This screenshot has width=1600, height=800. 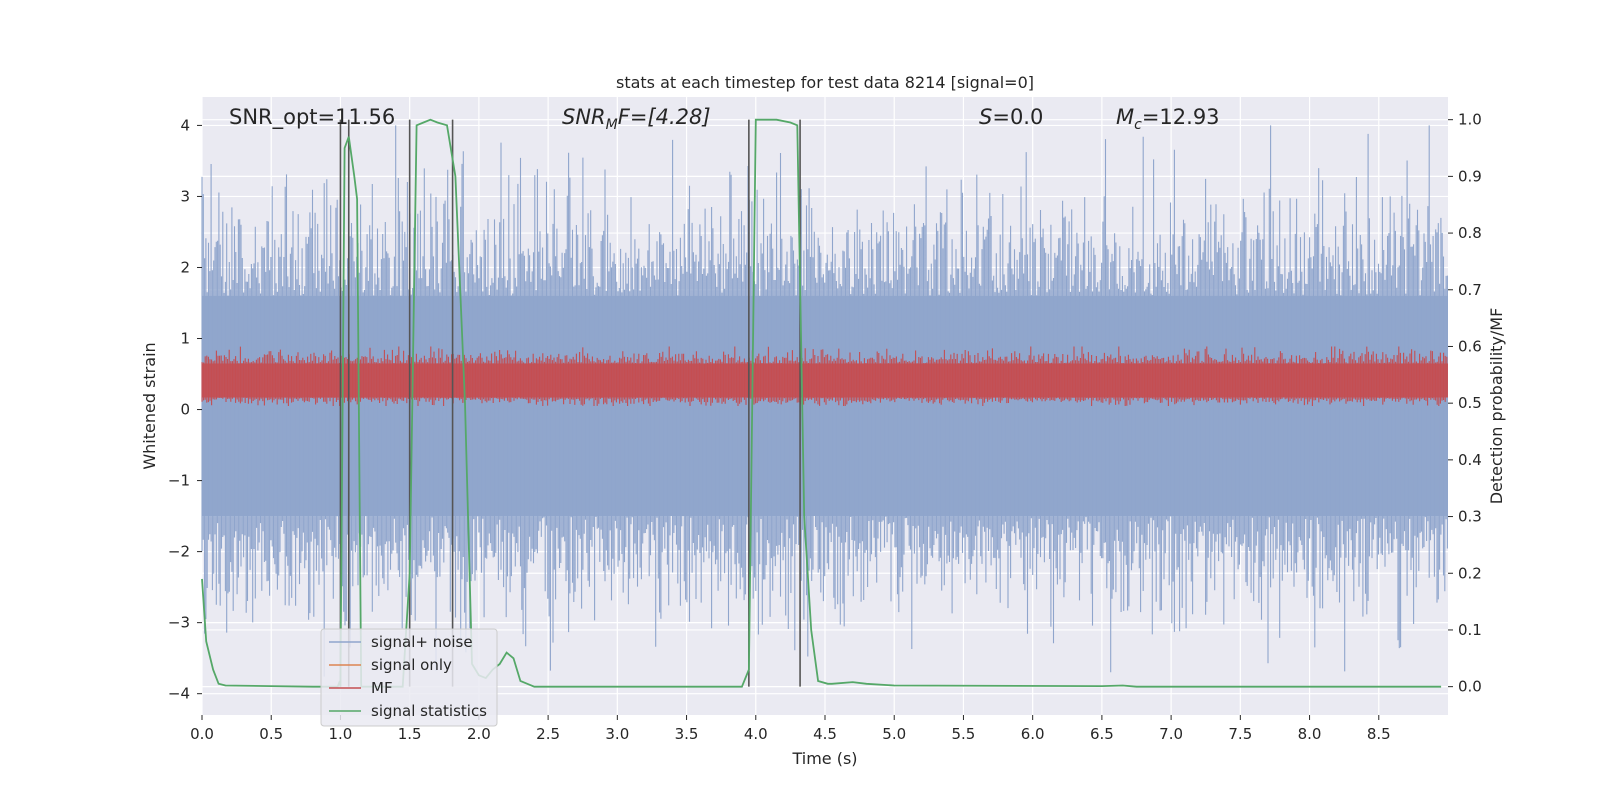 I want to click on x-tick-label: 3.5, so click(x=687, y=734).